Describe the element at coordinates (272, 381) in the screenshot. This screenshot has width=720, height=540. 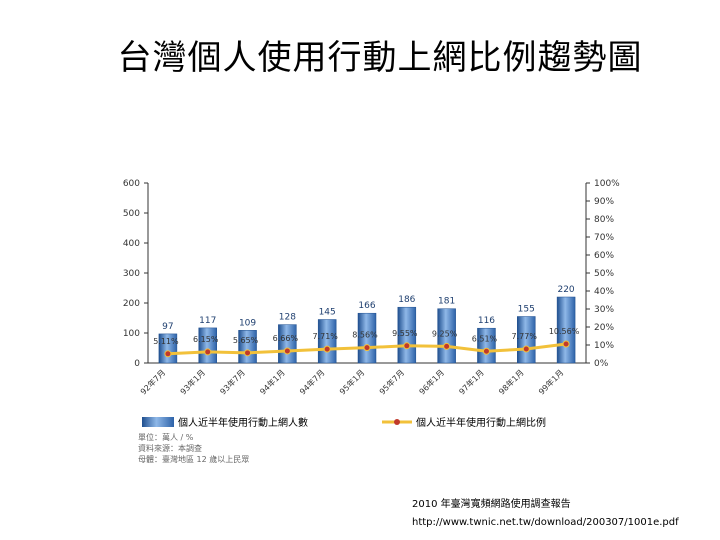
I see `category-label: 94年1月` at that location.